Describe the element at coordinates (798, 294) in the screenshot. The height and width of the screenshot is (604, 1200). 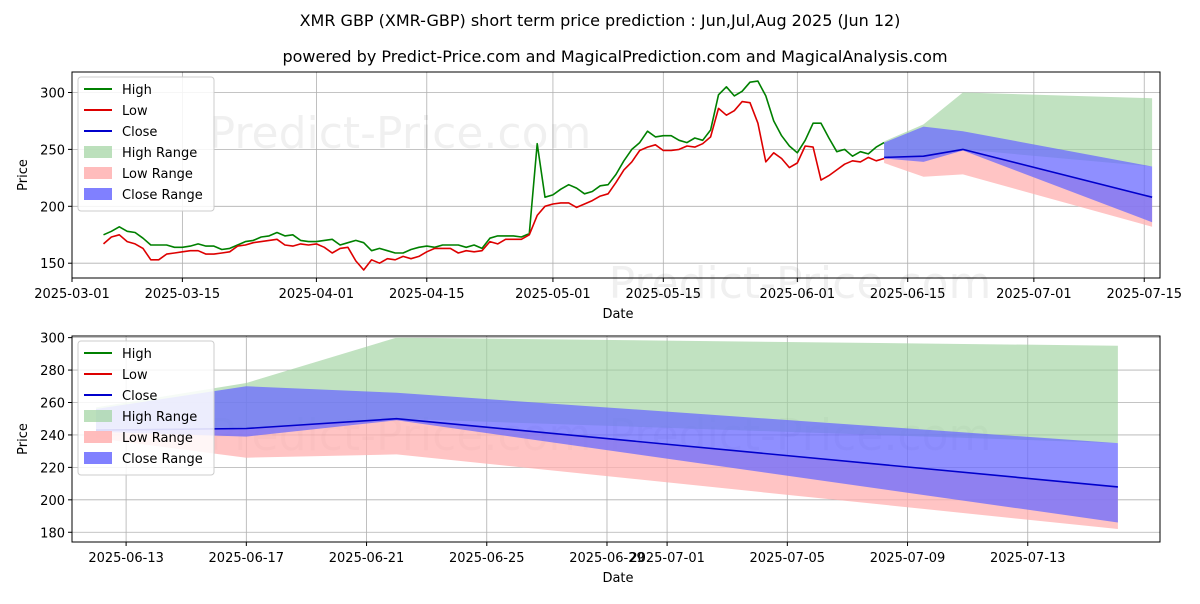
I see `x-tick-label: 2025-06-01` at that location.